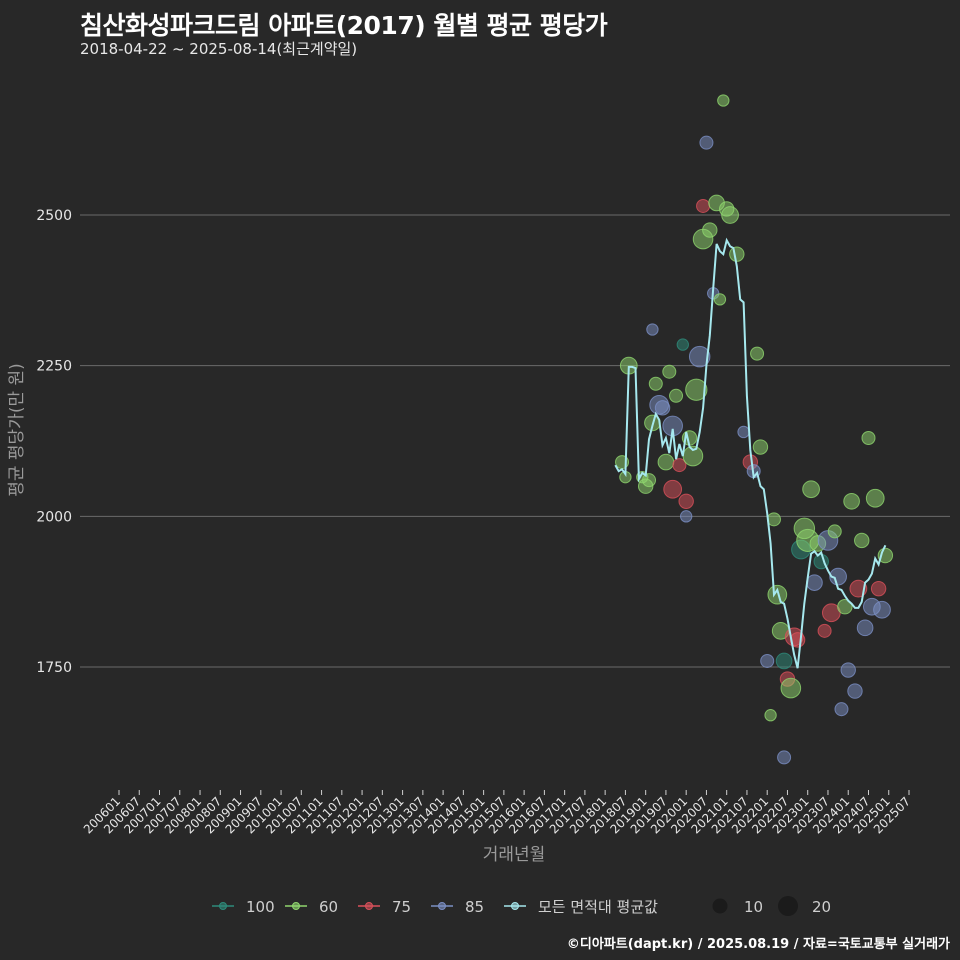 This screenshot has height=960, width=960. I want to click on average-line, so click(750, 453).